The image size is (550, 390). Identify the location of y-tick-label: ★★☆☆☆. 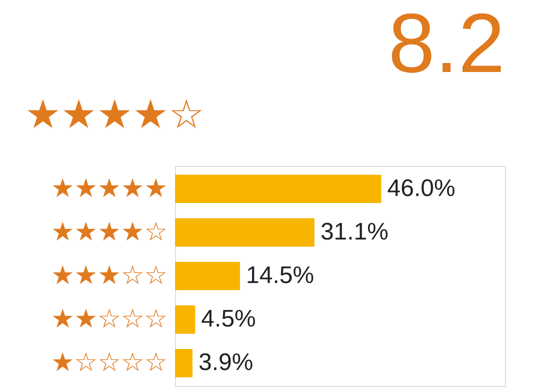
(109, 319).